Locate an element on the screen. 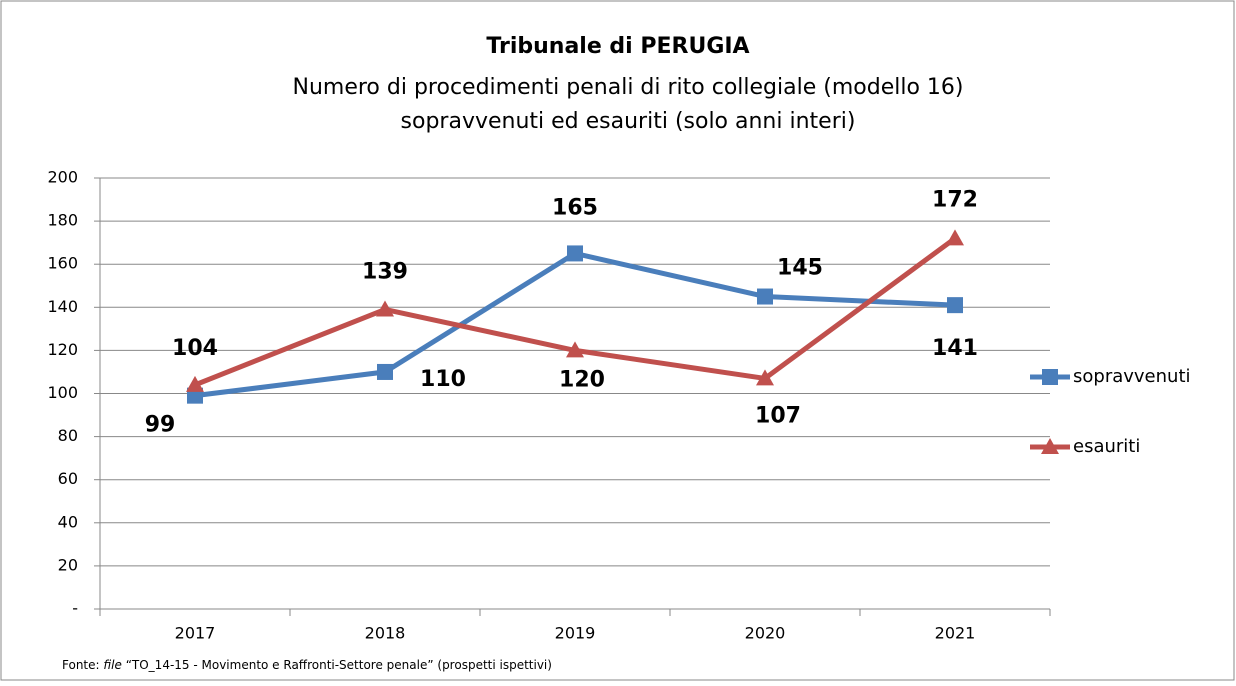 This screenshot has width=1236, height=686. y-tick-label: 160 is located at coordinates (62, 263).